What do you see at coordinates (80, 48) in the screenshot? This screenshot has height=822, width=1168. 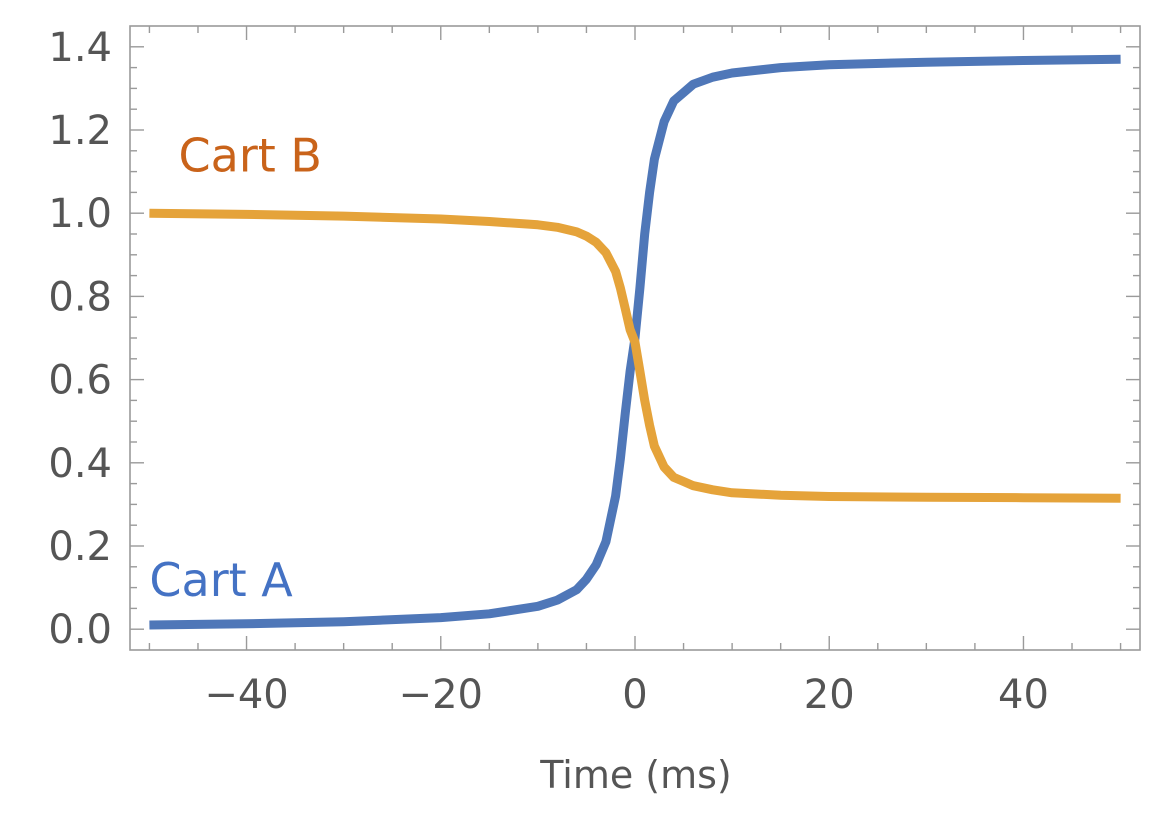 I see `y-tick-label: 1.4` at bounding box center [80, 48].